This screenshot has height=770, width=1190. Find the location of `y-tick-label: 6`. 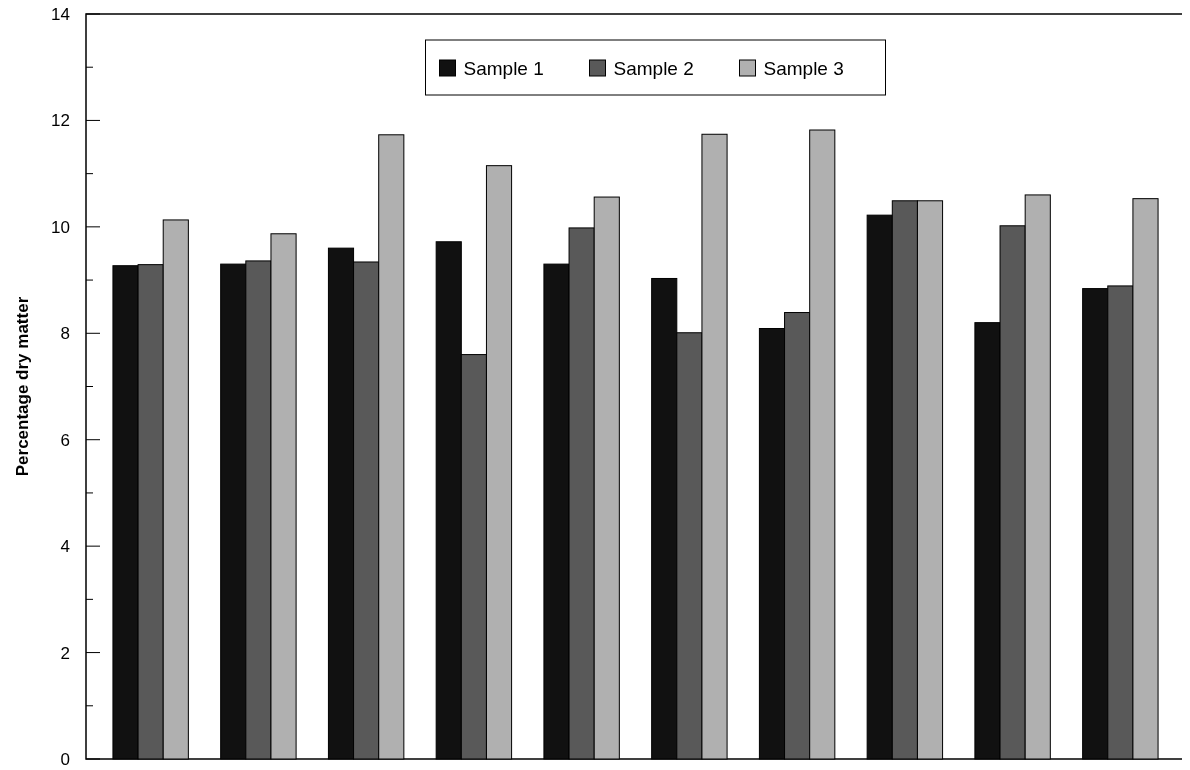

y-tick-label: 6 is located at coordinates (65, 440).